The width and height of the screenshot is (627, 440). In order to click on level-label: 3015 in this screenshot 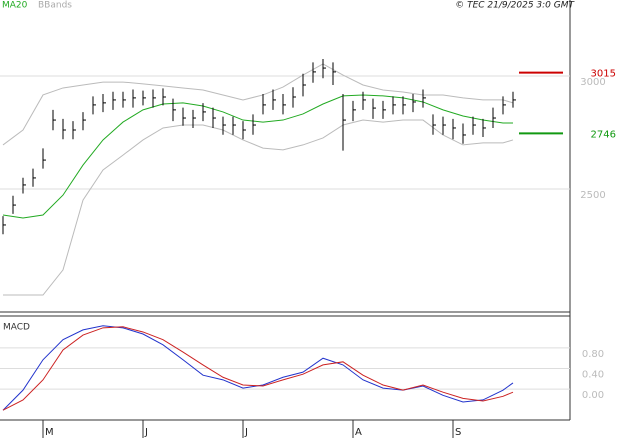, I will do `click(603, 74)`.